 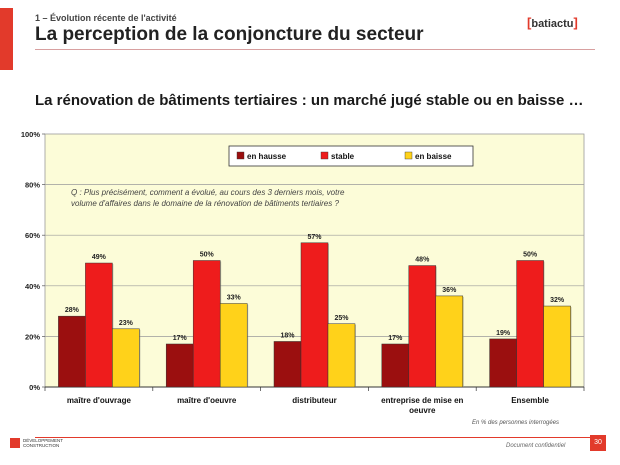 I want to click on confidential-note: Document confidentiel, so click(x=536, y=446).